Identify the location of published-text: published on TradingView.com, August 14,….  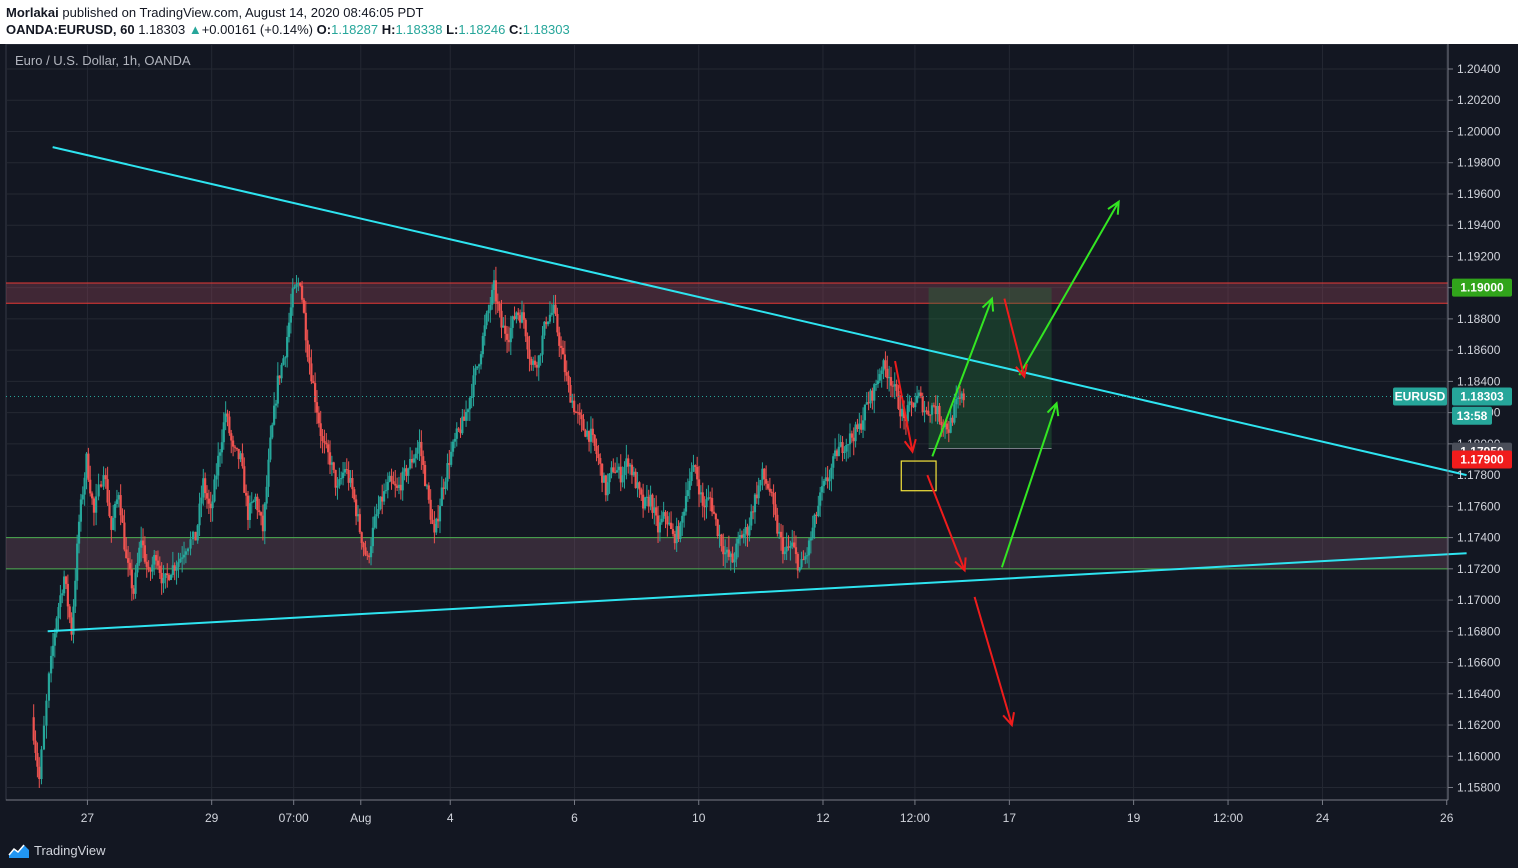
(243, 12).